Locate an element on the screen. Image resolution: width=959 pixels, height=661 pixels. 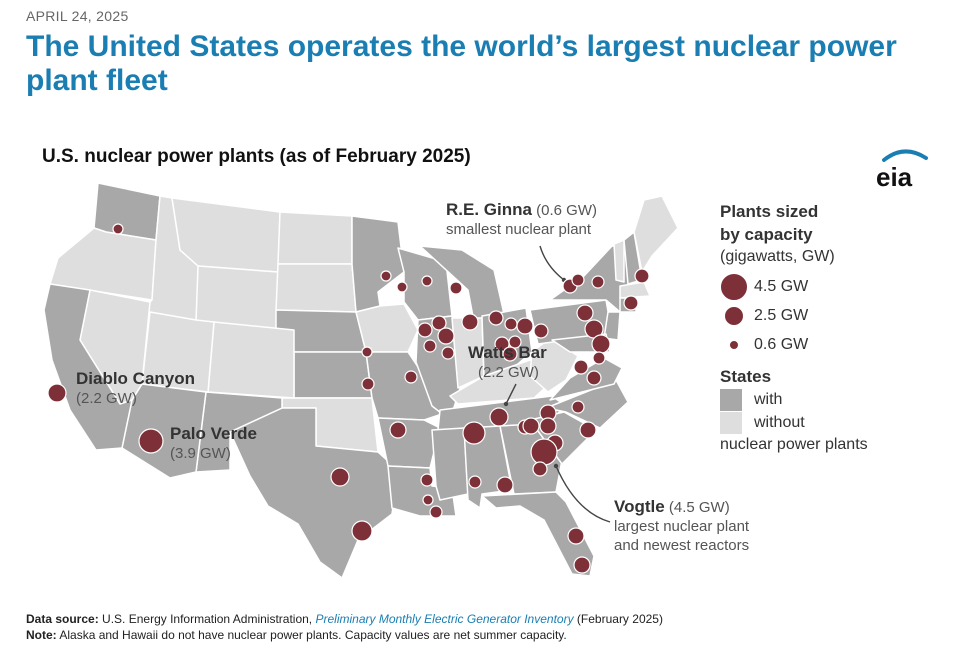
state-kansas is located at coordinates (333, 375).